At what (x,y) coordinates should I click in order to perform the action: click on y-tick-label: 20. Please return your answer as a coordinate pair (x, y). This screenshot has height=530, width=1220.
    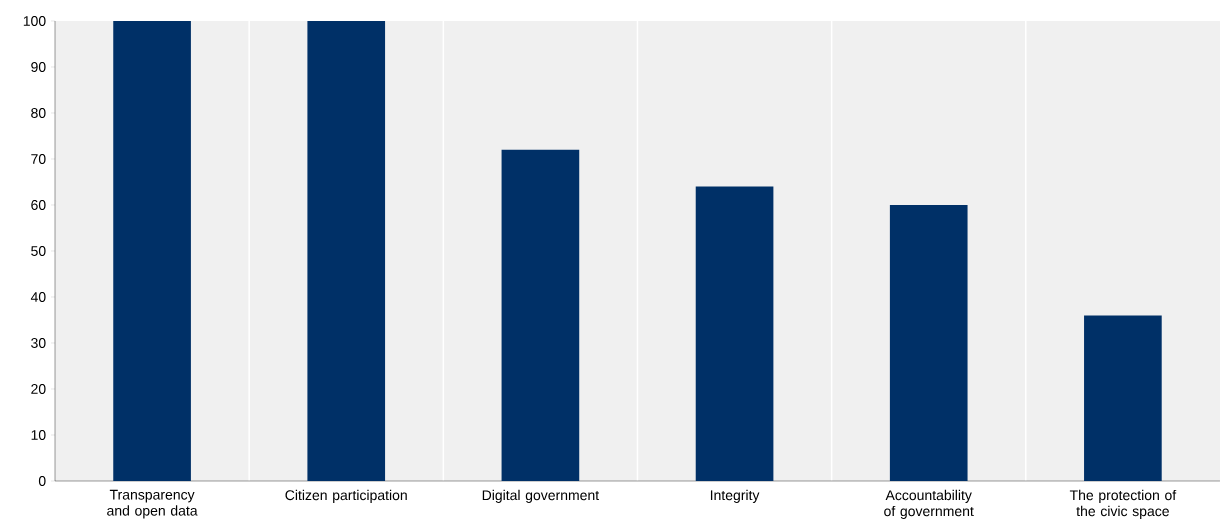
    Looking at the image, I should click on (38, 389).